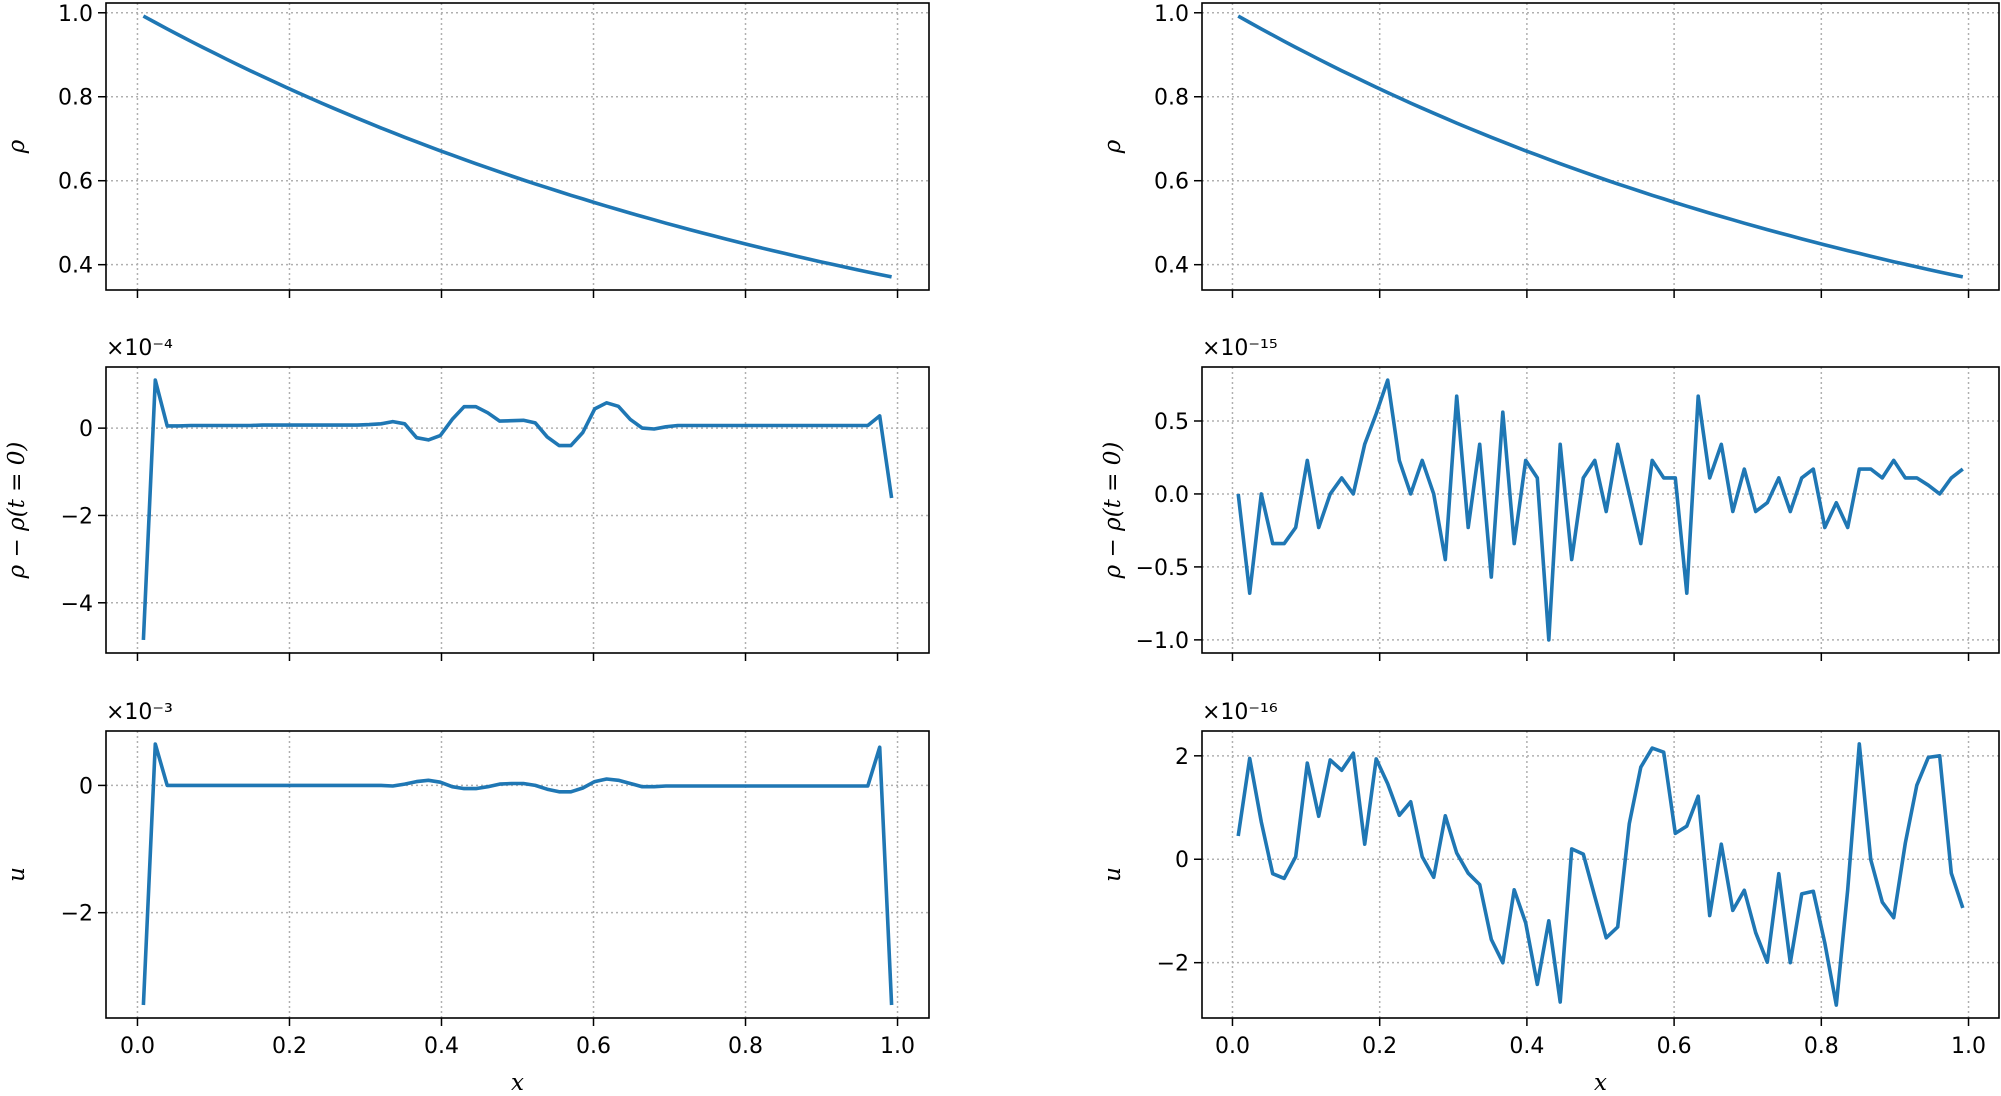 This screenshot has width=2001, height=1096. I want to click on panel-middle-left: −4 −2 0 ρ − ρ(t = 0) ×10⁻⁴, so click(467, 498).